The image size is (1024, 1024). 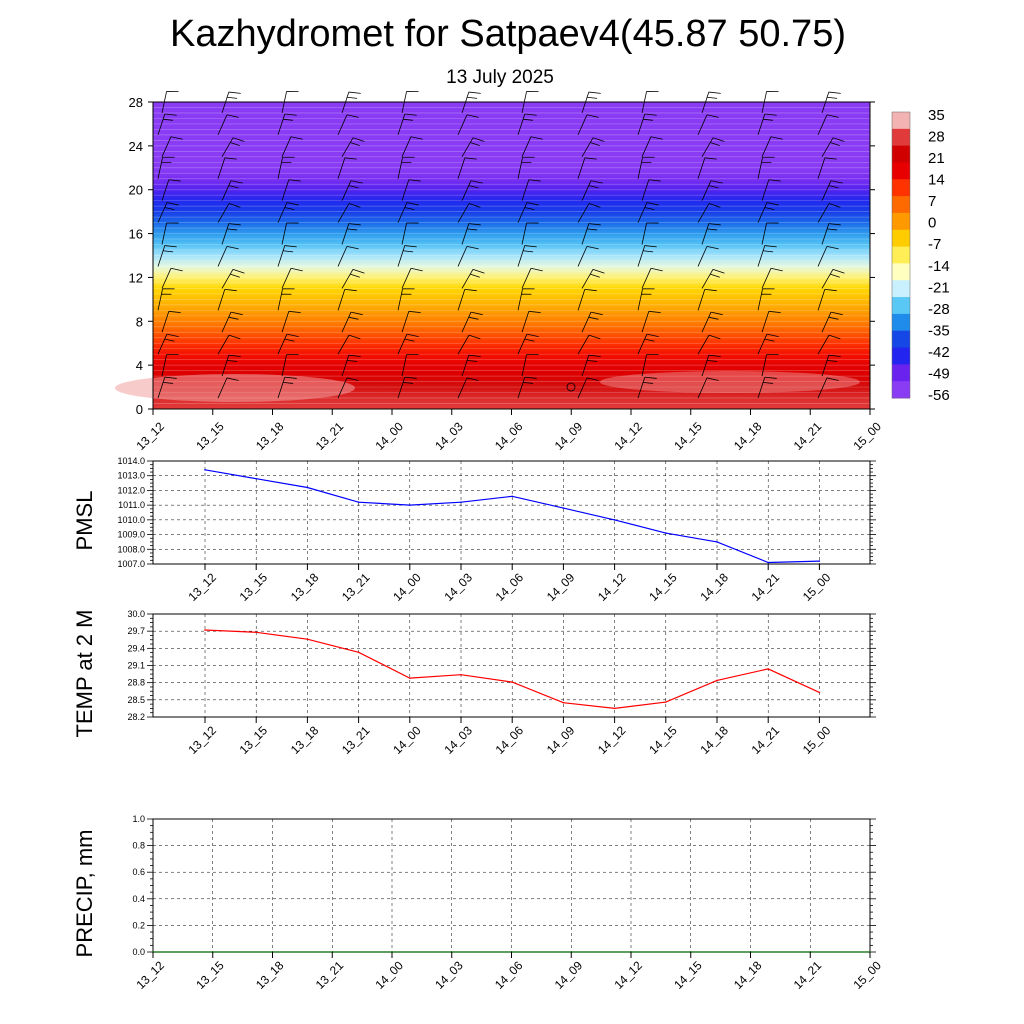 What do you see at coordinates (939, 266) in the screenshot?
I see `colorbar-label: -14` at bounding box center [939, 266].